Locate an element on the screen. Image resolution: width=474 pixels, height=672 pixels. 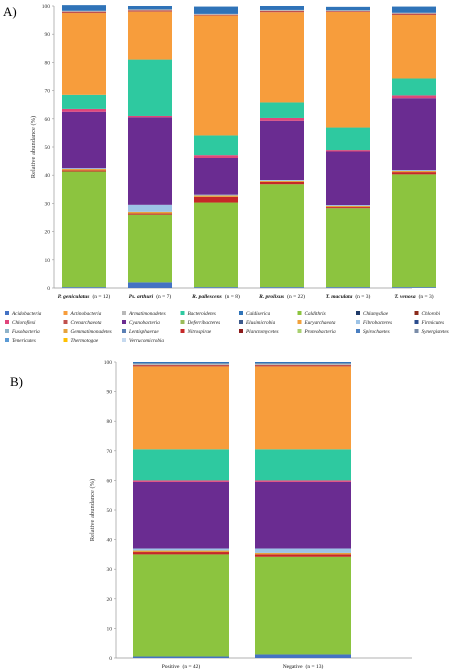
legend-label: Firmicutes is located at coordinates (432, 323).